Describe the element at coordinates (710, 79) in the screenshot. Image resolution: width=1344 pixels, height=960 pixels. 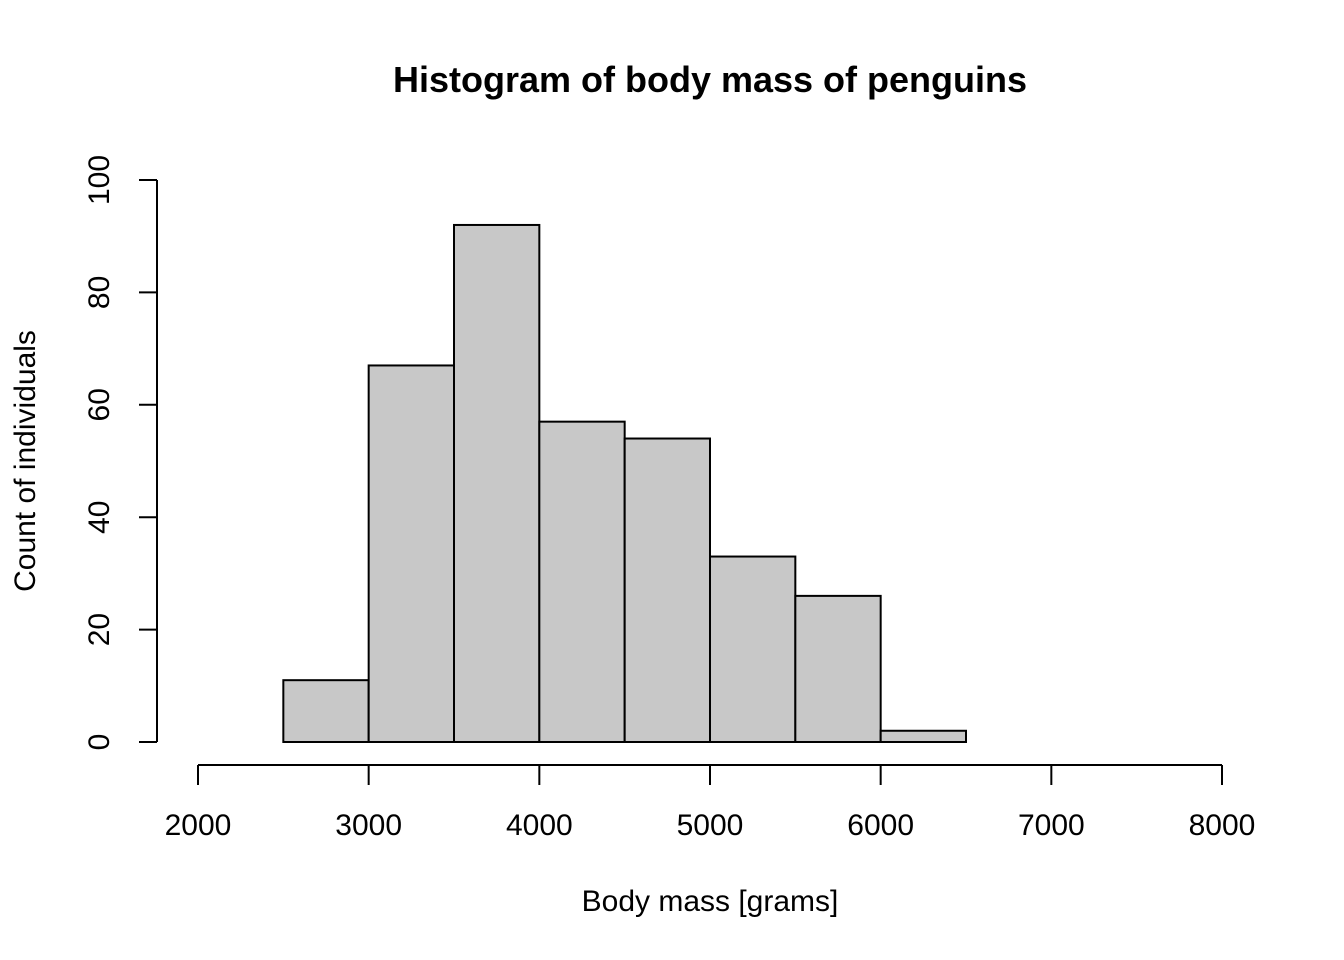
I see `chart-title: Histogram of body mass of penguins` at that location.